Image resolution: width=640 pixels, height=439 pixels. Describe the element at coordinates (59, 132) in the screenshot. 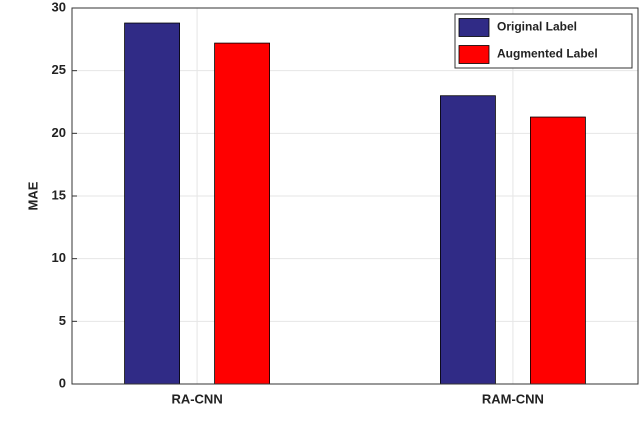

I see `y-tick-label: 20` at that location.